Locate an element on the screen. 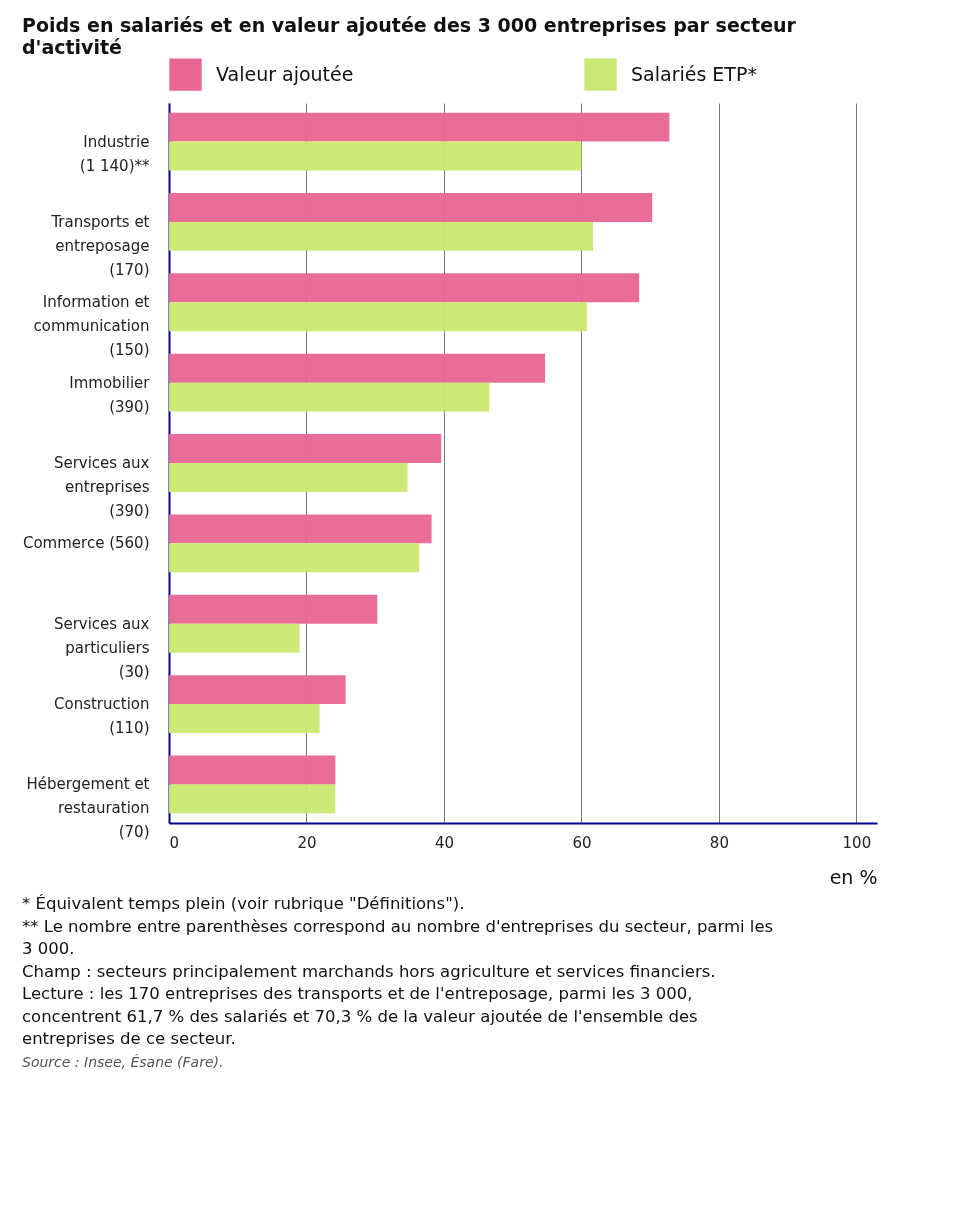  text: Champ : secteurs principalement marchands hors agriculture et services financiers. is located at coordinates (369, 971).